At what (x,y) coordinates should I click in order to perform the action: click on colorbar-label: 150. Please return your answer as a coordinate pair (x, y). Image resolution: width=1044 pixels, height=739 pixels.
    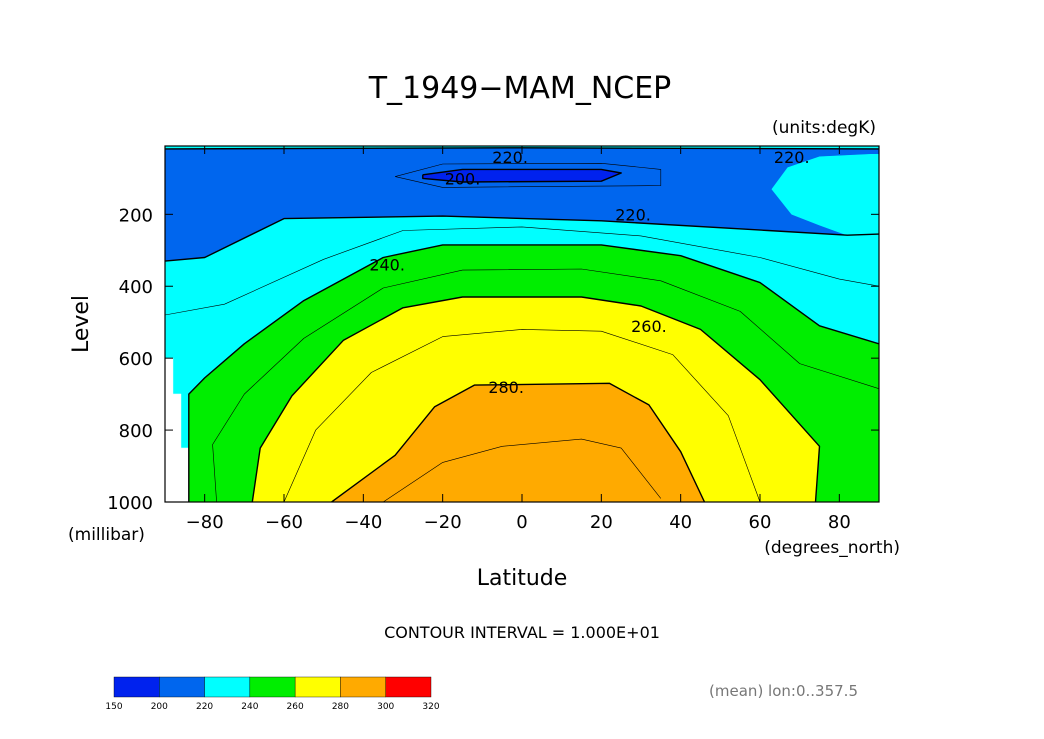
    Looking at the image, I should click on (113, 707).